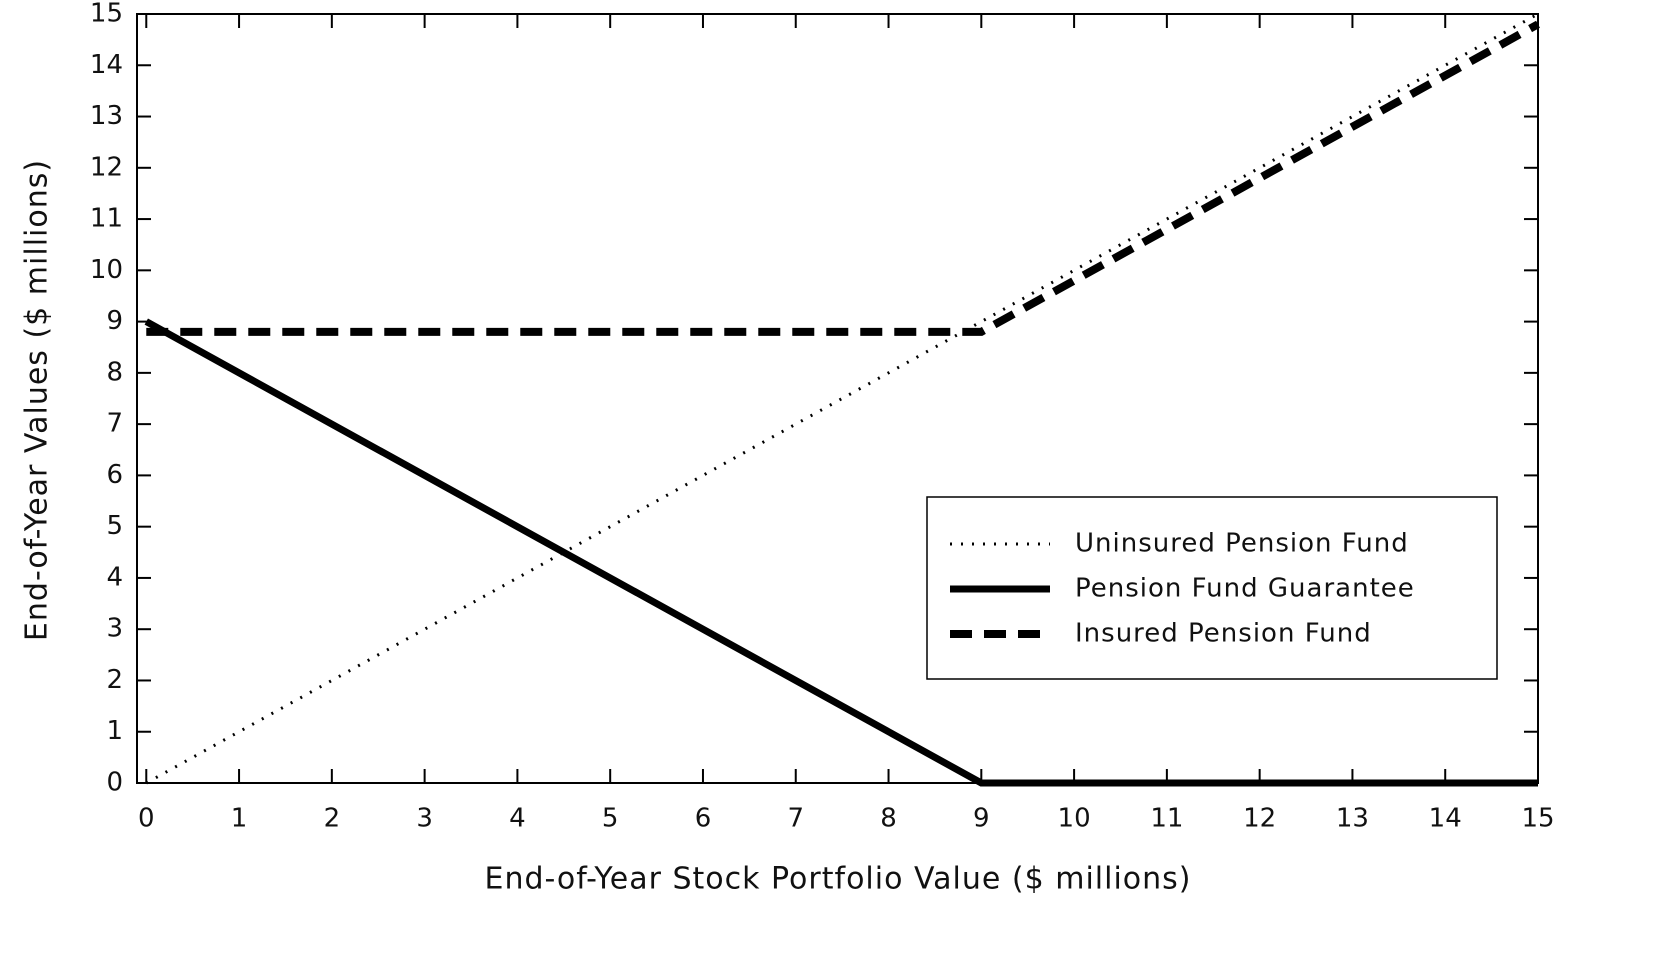 The width and height of the screenshot is (1670, 961). Describe the element at coordinates (1074, 819) in the screenshot. I see `x-tick-label: 10` at that location.